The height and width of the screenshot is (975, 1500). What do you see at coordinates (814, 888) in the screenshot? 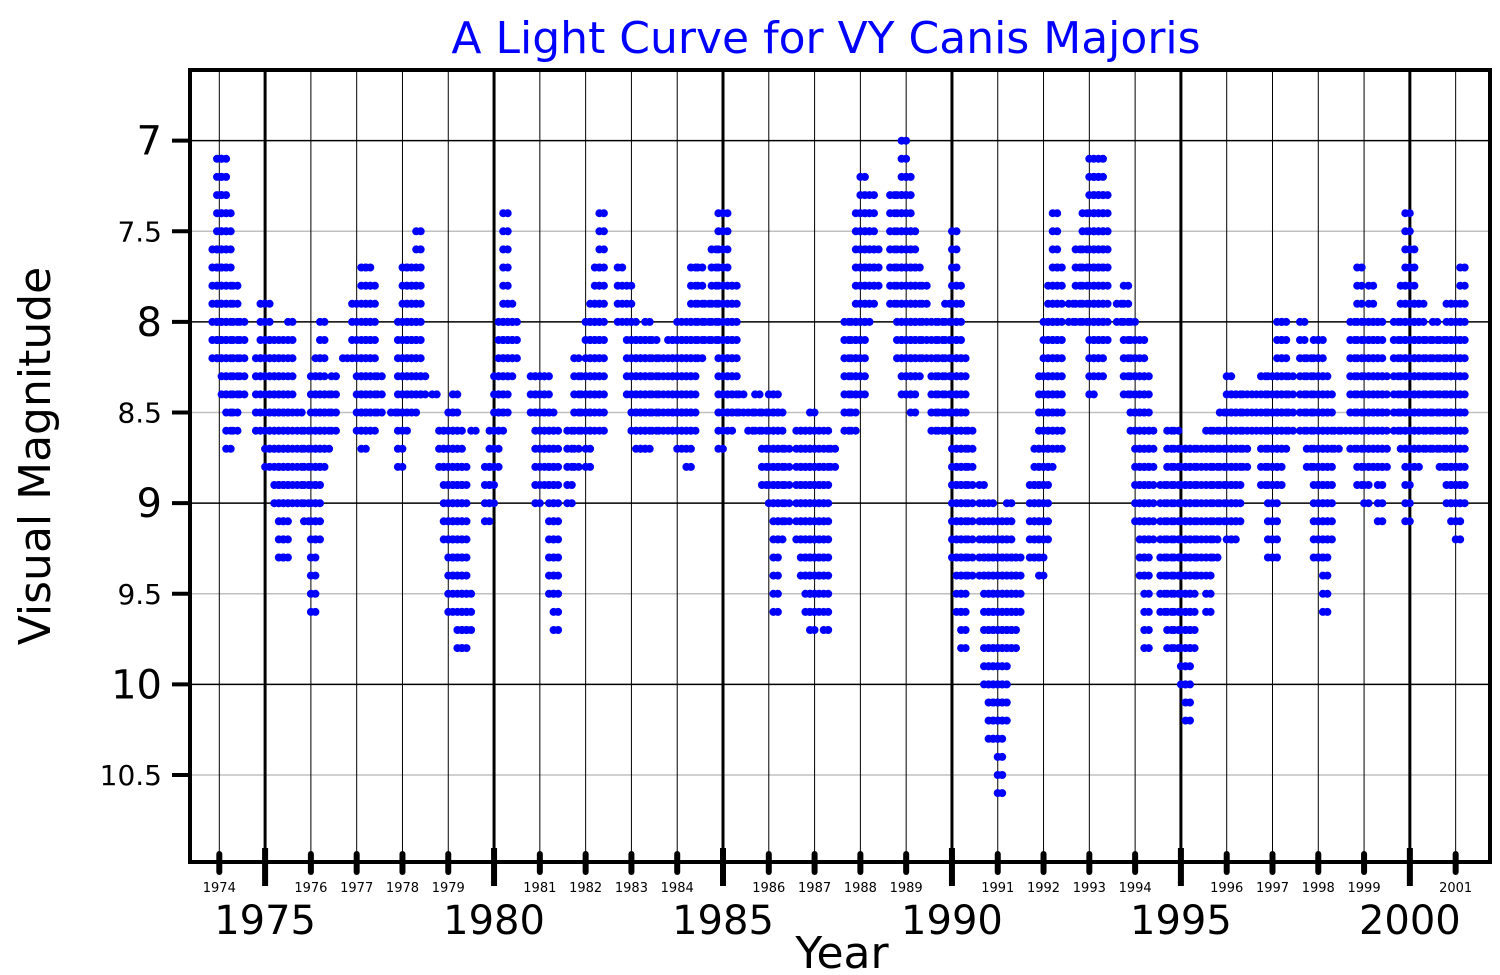
I see `x-minor-tick-label: 1987` at bounding box center [814, 888].